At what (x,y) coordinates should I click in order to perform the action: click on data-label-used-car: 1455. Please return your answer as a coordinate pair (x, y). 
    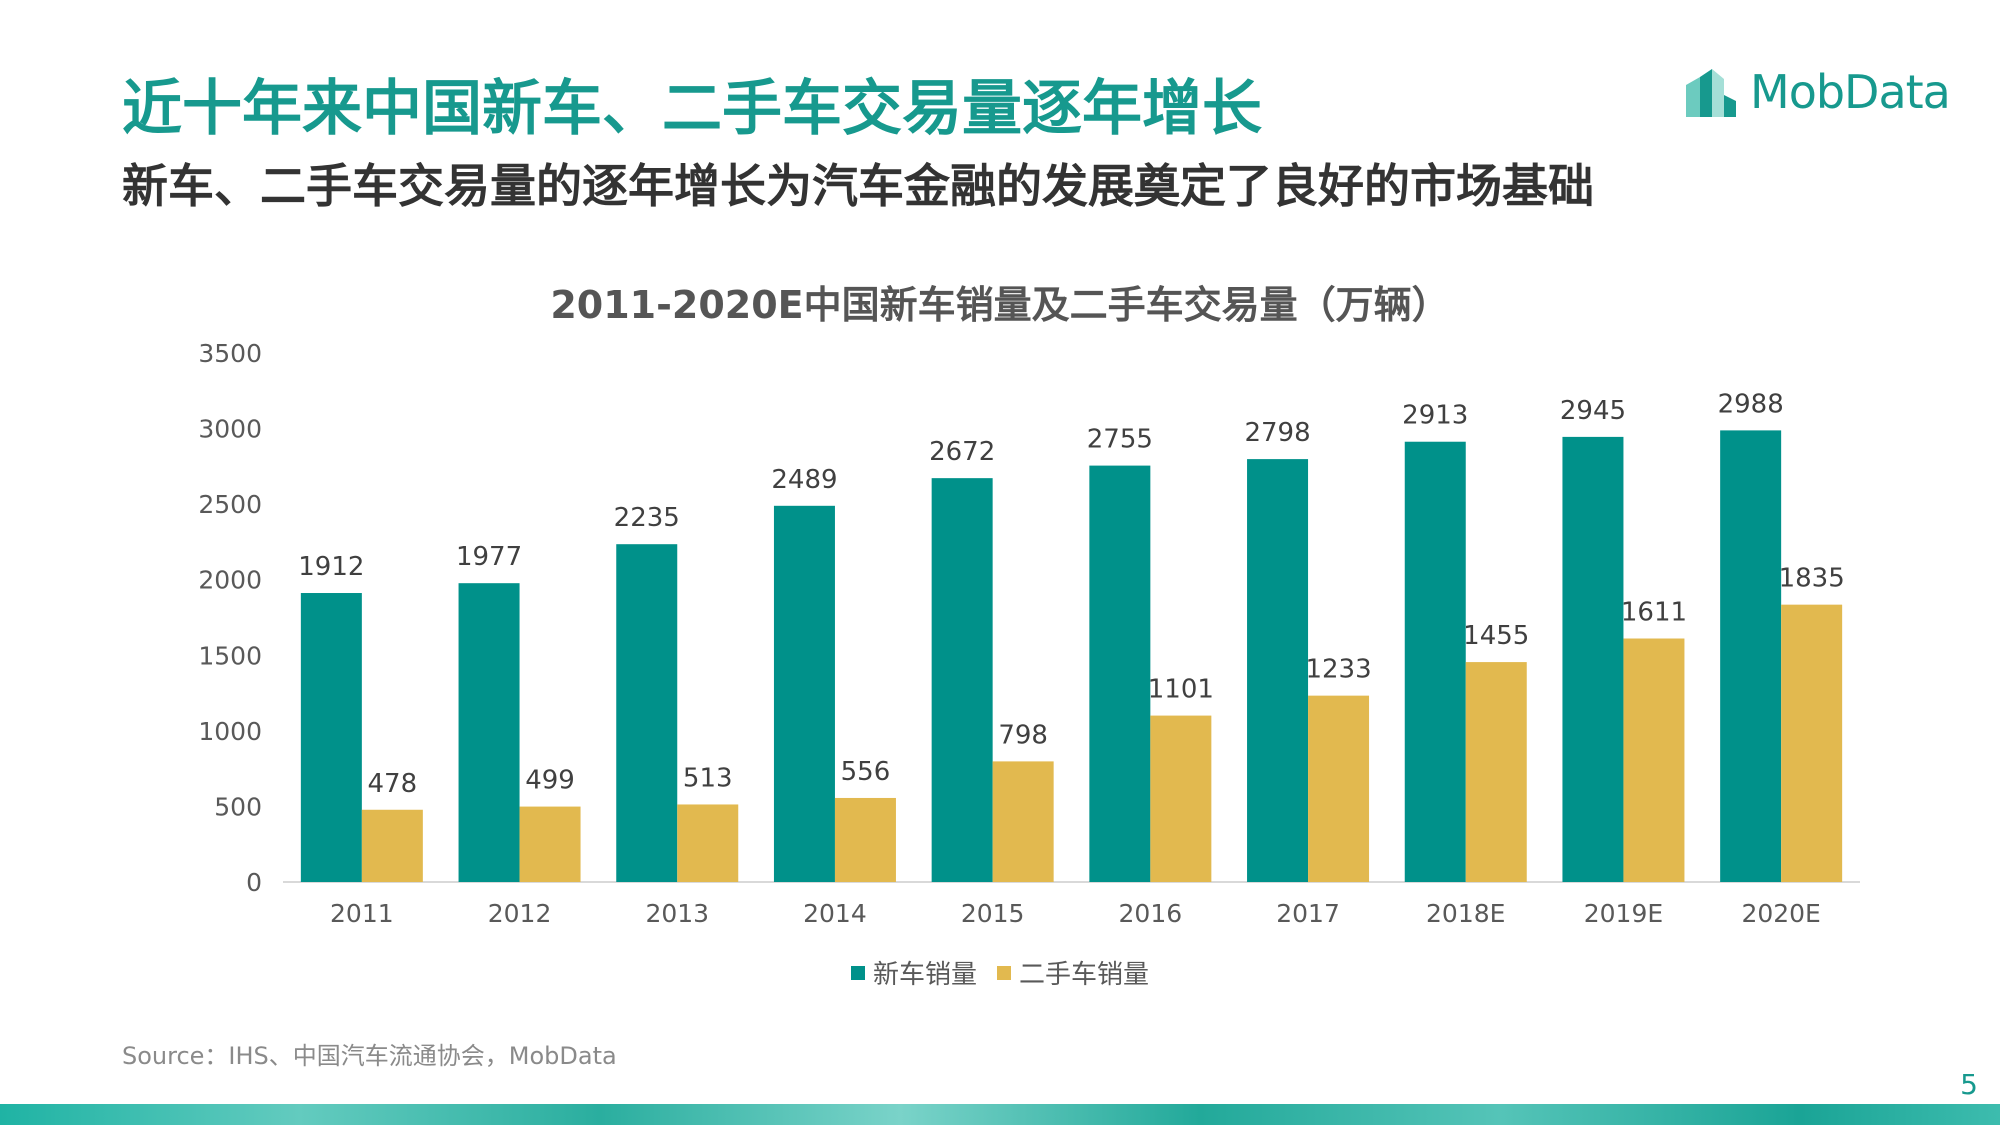
    Looking at the image, I should click on (1496, 636).